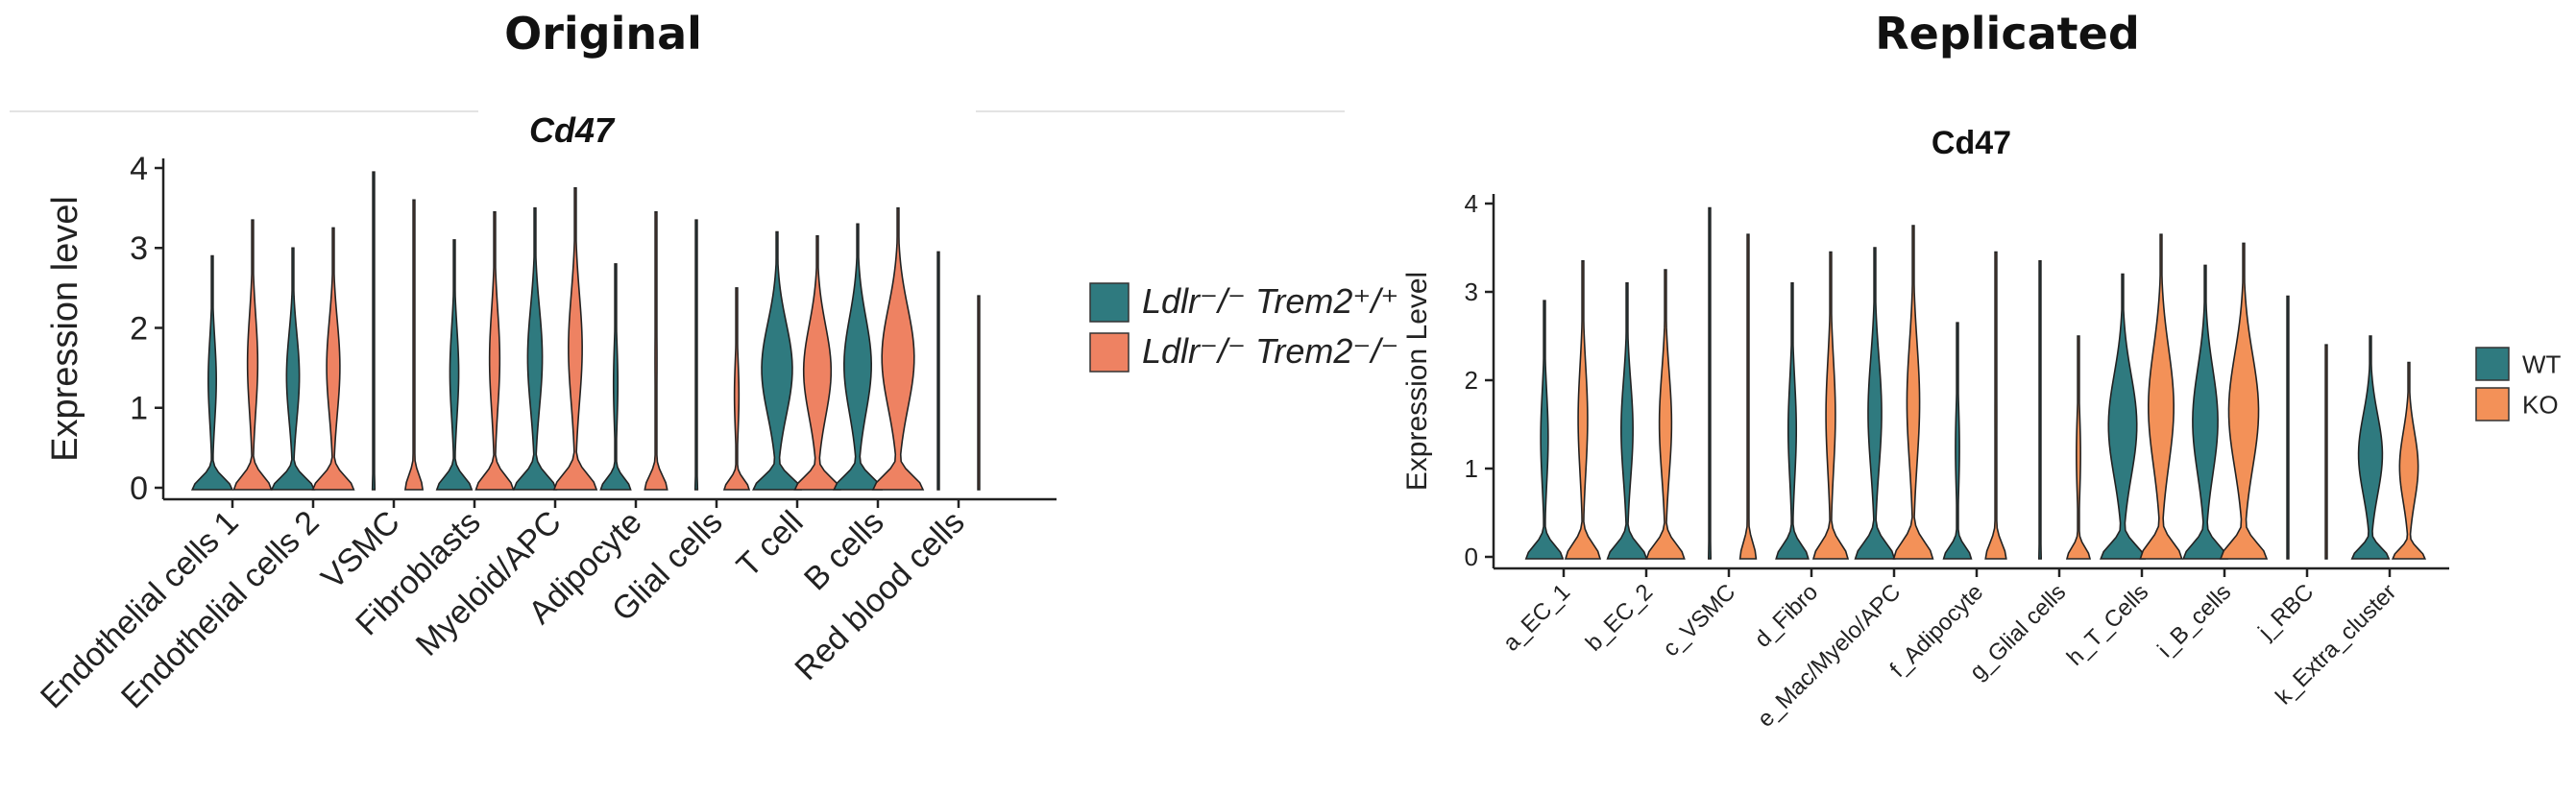 This screenshot has height=795, width=2576. Describe the element at coordinates (2542, 364) in the screenshot. I see `legend-label: WT` at that location.